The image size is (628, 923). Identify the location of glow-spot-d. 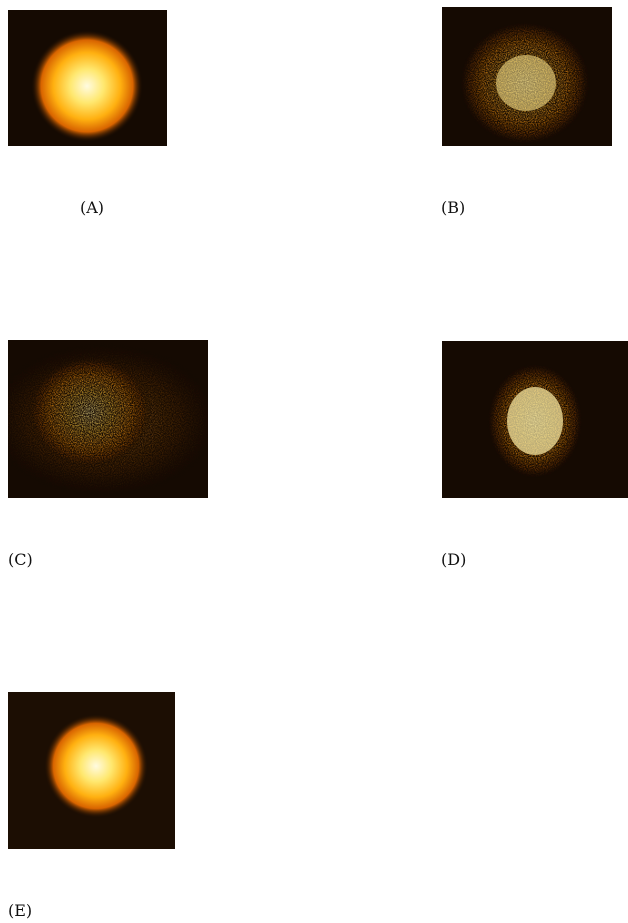
(535, 419).